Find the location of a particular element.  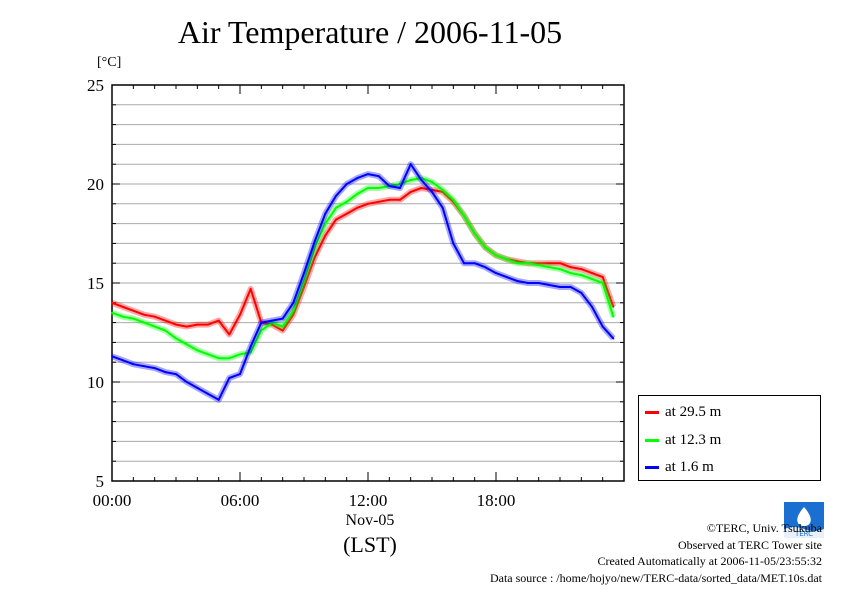

legend-swatch-blue is located at coordinates (652, 467).